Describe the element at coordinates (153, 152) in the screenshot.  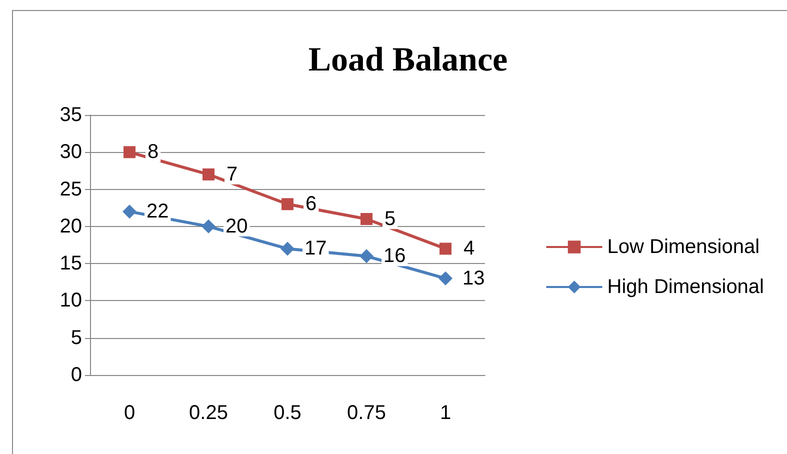
I see `annotation: 8` at that location.